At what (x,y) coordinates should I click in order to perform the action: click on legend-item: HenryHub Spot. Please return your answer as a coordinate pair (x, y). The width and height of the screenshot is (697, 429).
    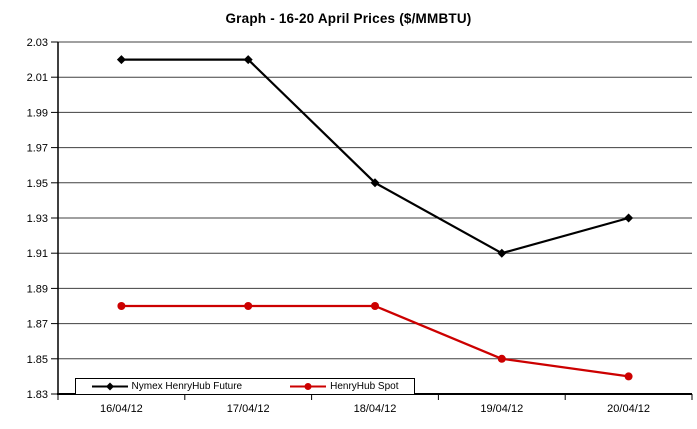
    Looking at the image, I should click on (344, 386).